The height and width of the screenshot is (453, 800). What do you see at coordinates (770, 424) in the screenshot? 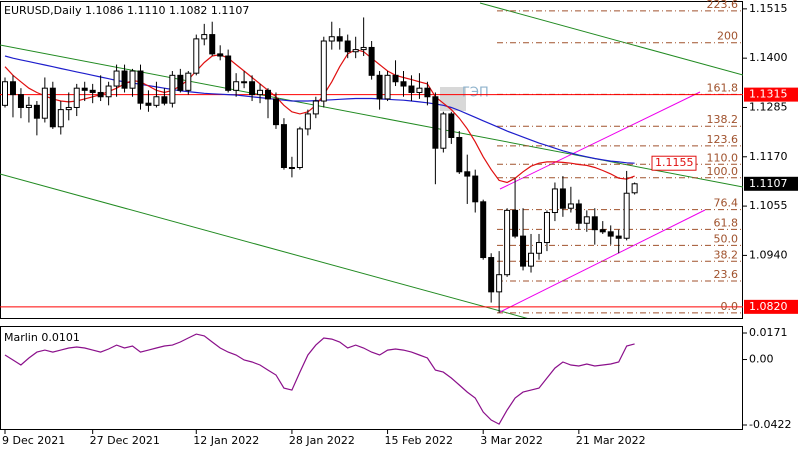
I see `y-tick-label: -0.0422` at bounding box center [770, 424].